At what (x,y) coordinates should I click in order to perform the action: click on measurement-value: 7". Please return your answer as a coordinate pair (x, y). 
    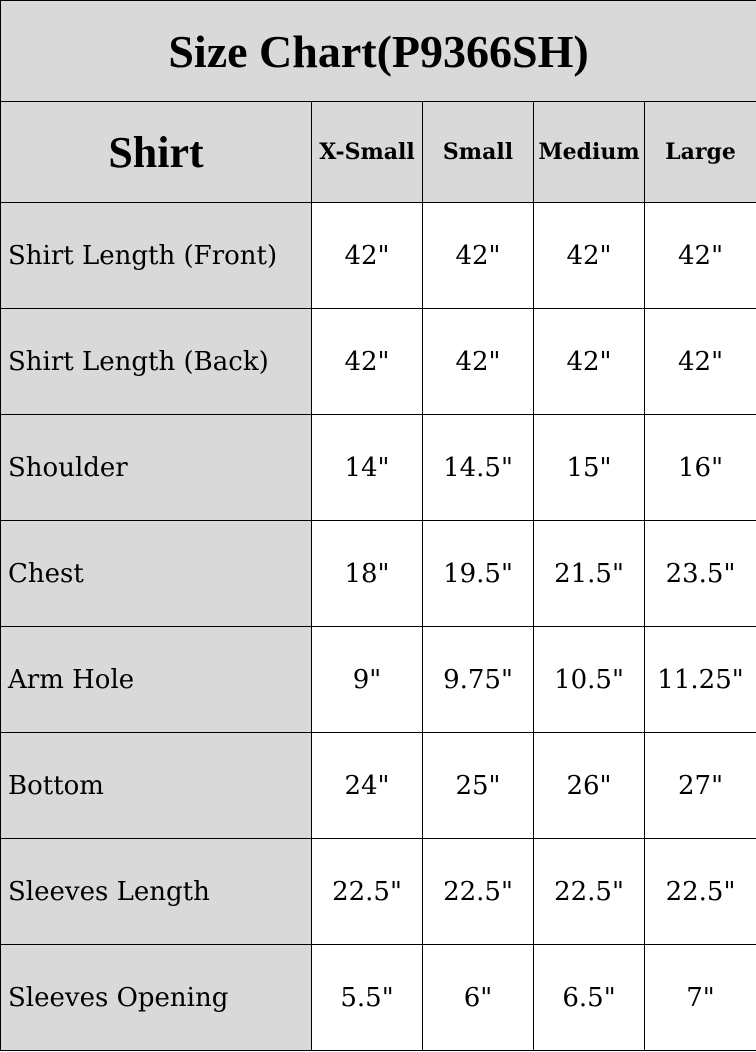
    Looking at the image, I should click on (699, 997).